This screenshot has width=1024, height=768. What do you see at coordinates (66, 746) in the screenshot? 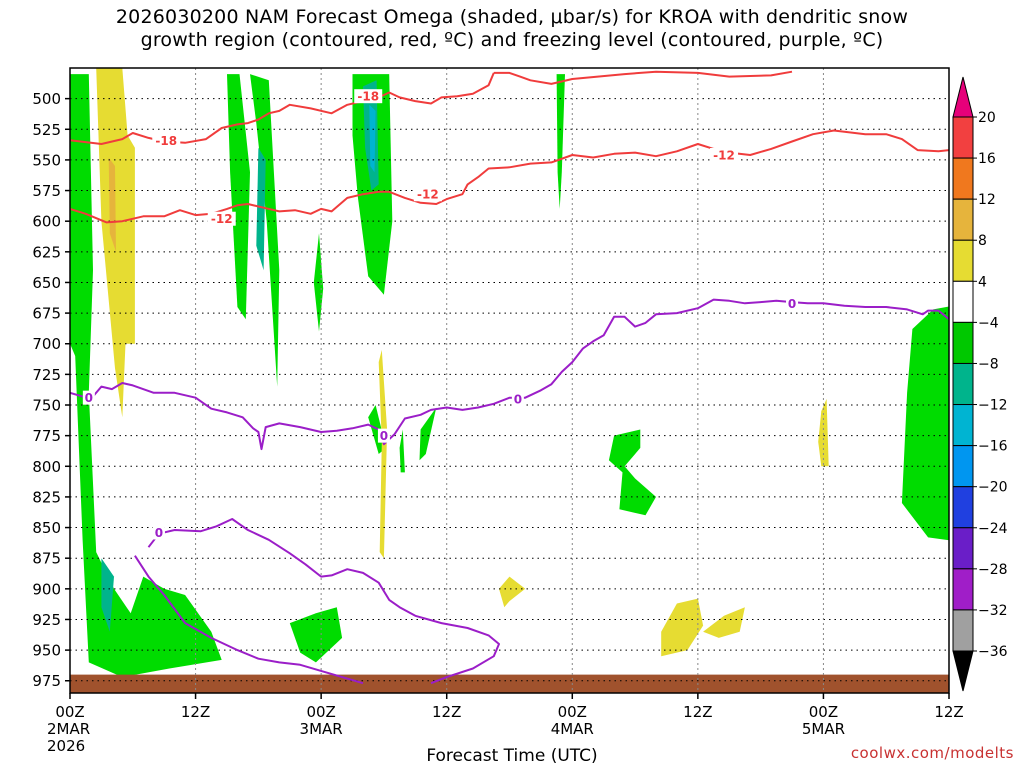
I see `x-tick-label: 2026` at bounding box center [66, 746].